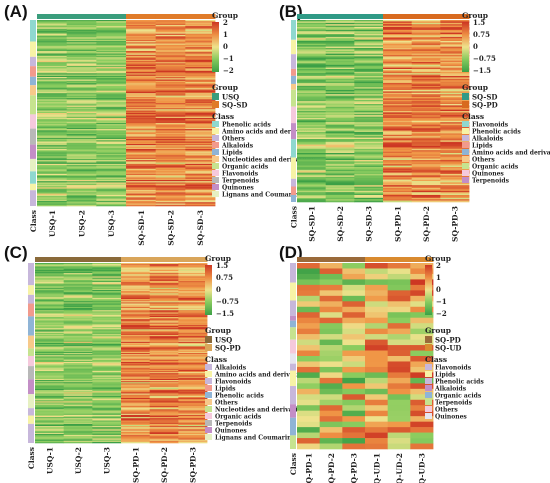 This screenshot has height=483, width=550. Describe the element at coordinates (225, 15) in the screenshot. I see `color-scale-title: Group` at that location.